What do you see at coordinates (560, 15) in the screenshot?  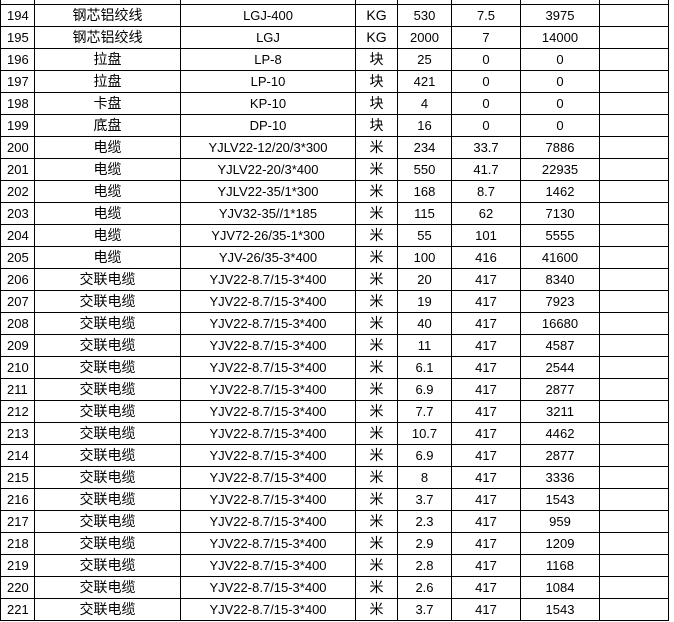 I see `cell-amount: 3975` at bounding box center [560, 15].